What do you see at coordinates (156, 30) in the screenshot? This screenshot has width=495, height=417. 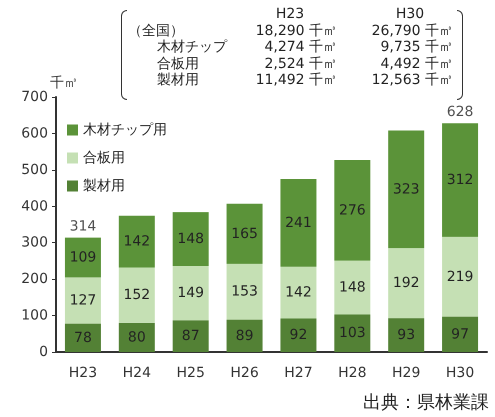 I see `text: （全国）` at bounding box center [156, 30].